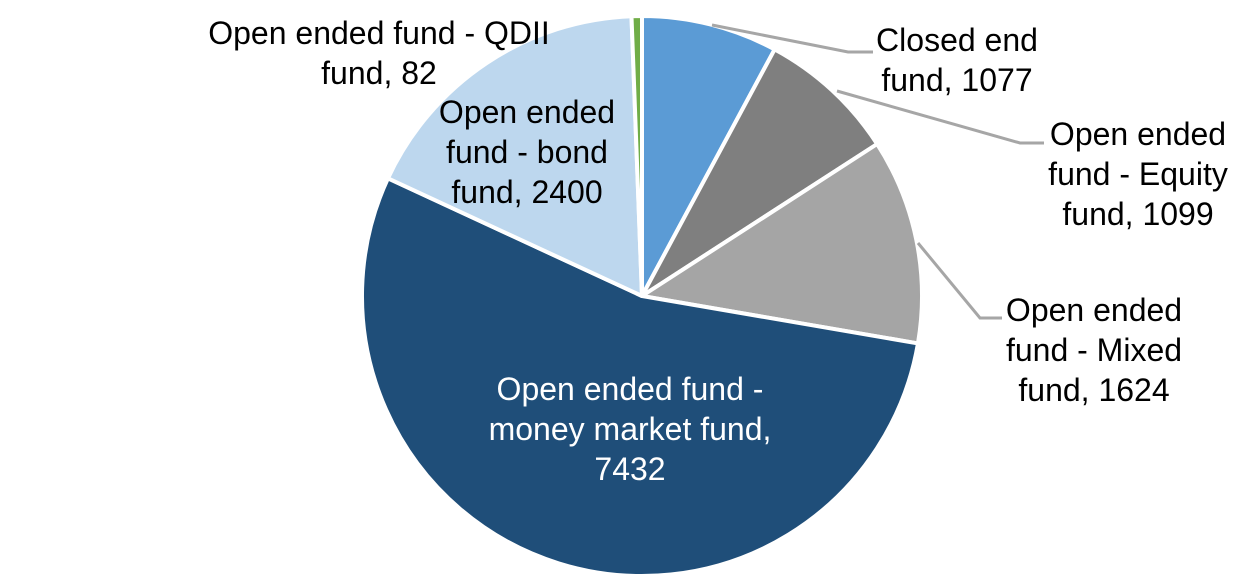  I want to click on data-label-line: fund - Mixed, so click(1094, 350).